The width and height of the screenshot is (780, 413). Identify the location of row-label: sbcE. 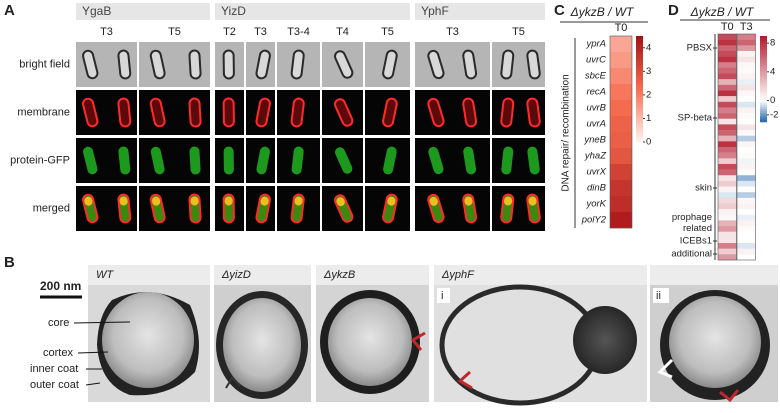
(596, 76).